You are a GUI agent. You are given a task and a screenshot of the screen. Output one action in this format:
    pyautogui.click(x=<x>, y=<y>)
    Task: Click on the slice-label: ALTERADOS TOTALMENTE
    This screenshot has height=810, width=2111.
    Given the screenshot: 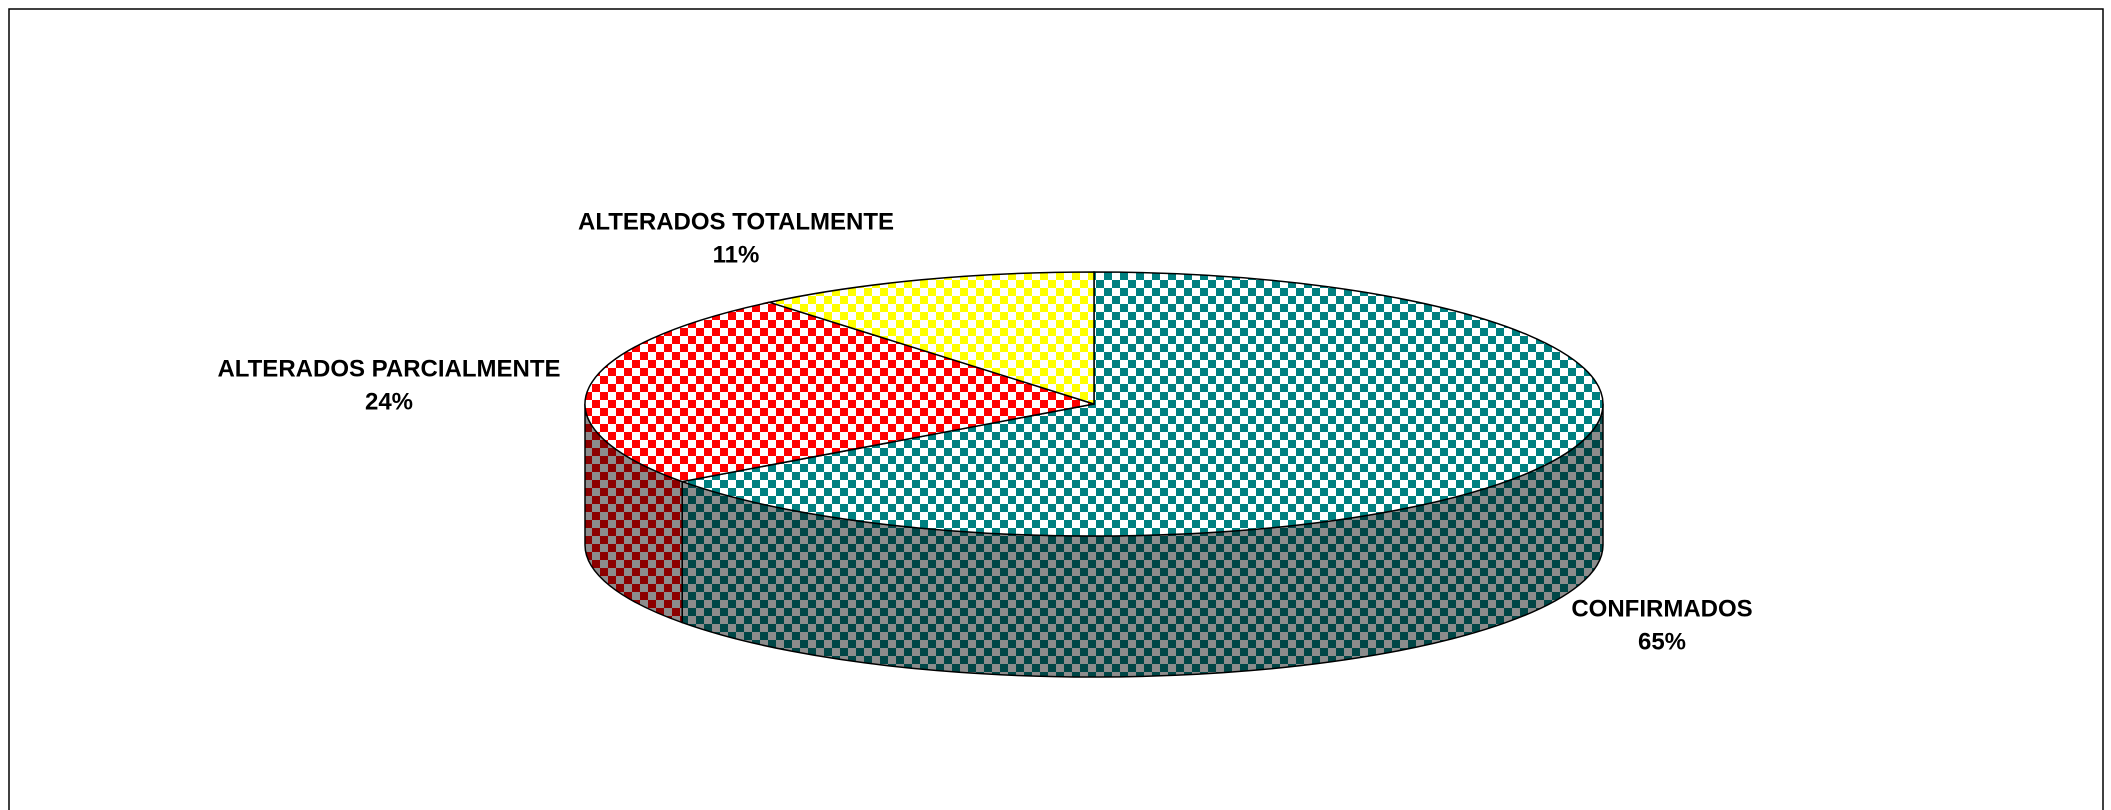 What is the action you would take?
    pyautogui.click(x=736, y=221)
    